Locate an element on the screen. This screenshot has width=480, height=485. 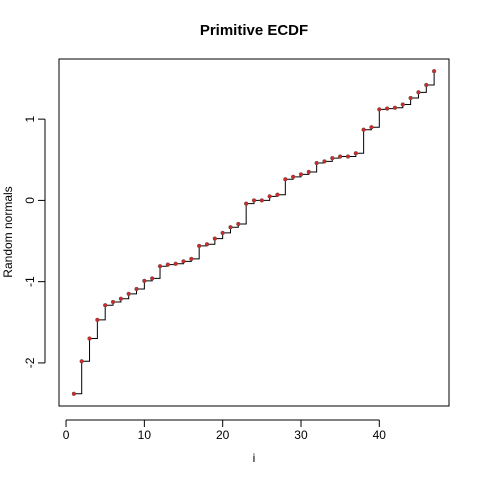
y-axis: -2 -1 0 1 is located at coordinates (34, 241).